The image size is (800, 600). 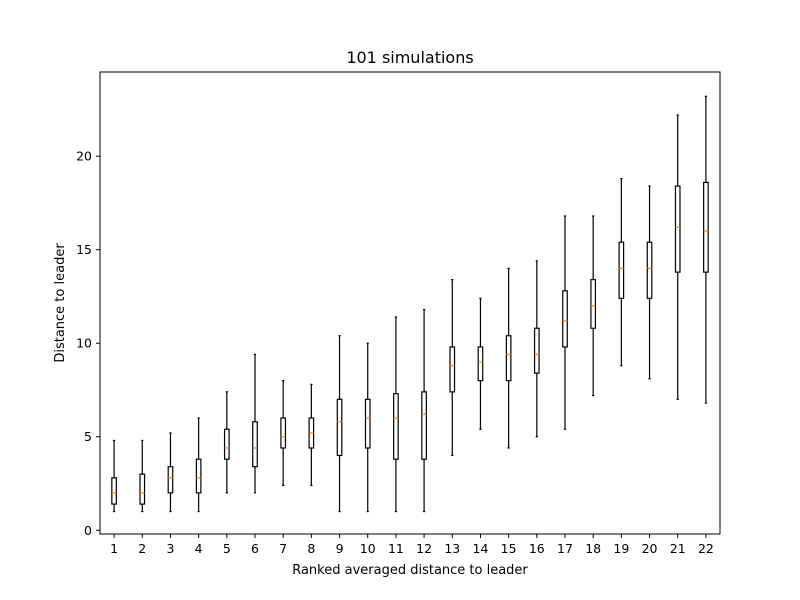 What do you see at coordinates (537, 548) in the screenshot?
I see `x-tick-label: 16` at bounding box center [537, 548].